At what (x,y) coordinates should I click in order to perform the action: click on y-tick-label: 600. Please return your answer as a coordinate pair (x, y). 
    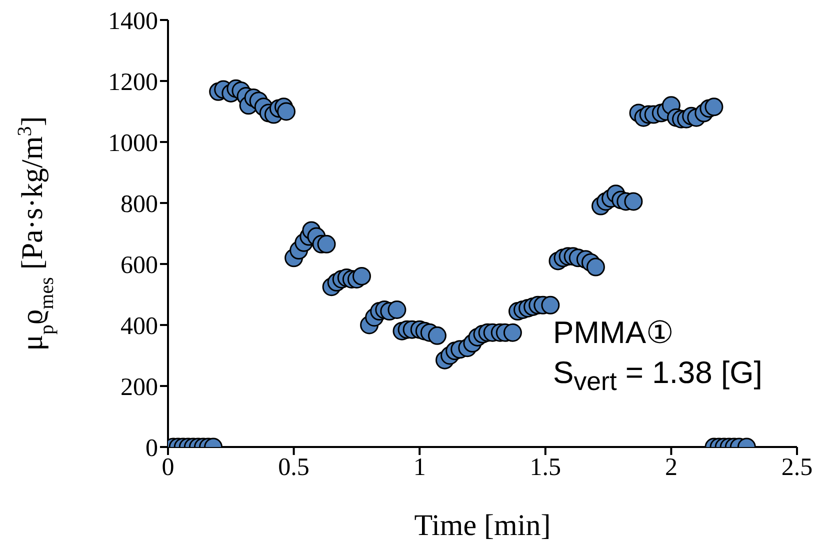
    Looking at the image, I should click on (139, 265).